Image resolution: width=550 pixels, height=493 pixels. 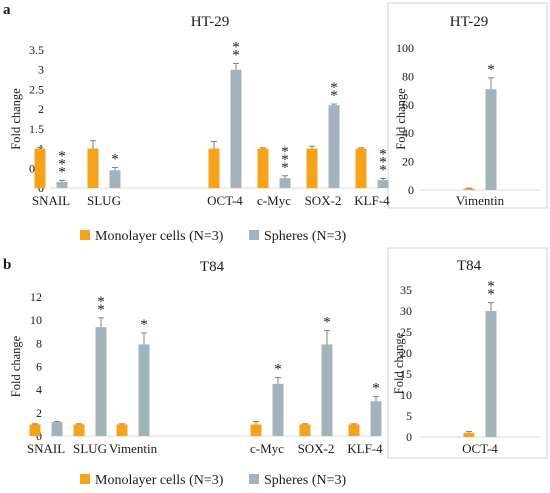 What do you see at coordinates (406, 311) in the screenshot?
I see `y-tick-label: 30` at bounding box center [406, 311].